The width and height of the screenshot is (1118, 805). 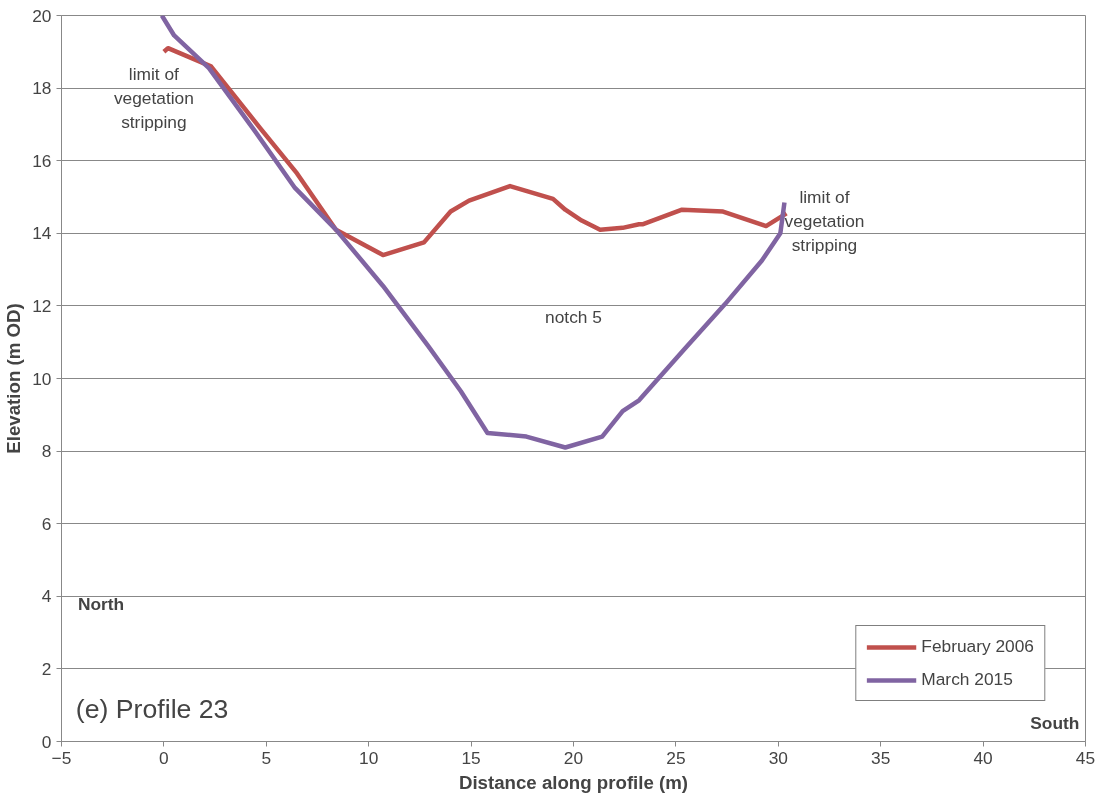 I want to click on x-tick-label: 40, so click(x=983, y=757).